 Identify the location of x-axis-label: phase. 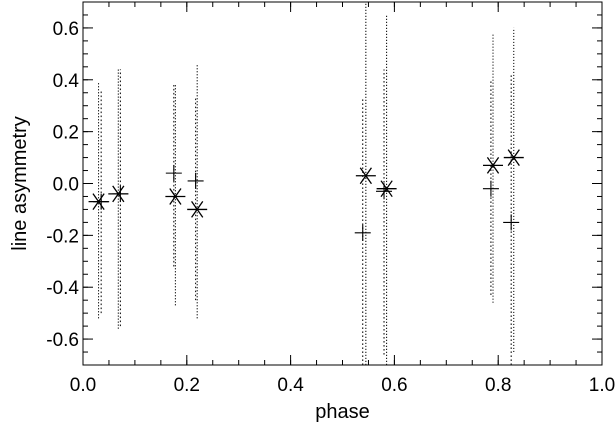
(342, 412).